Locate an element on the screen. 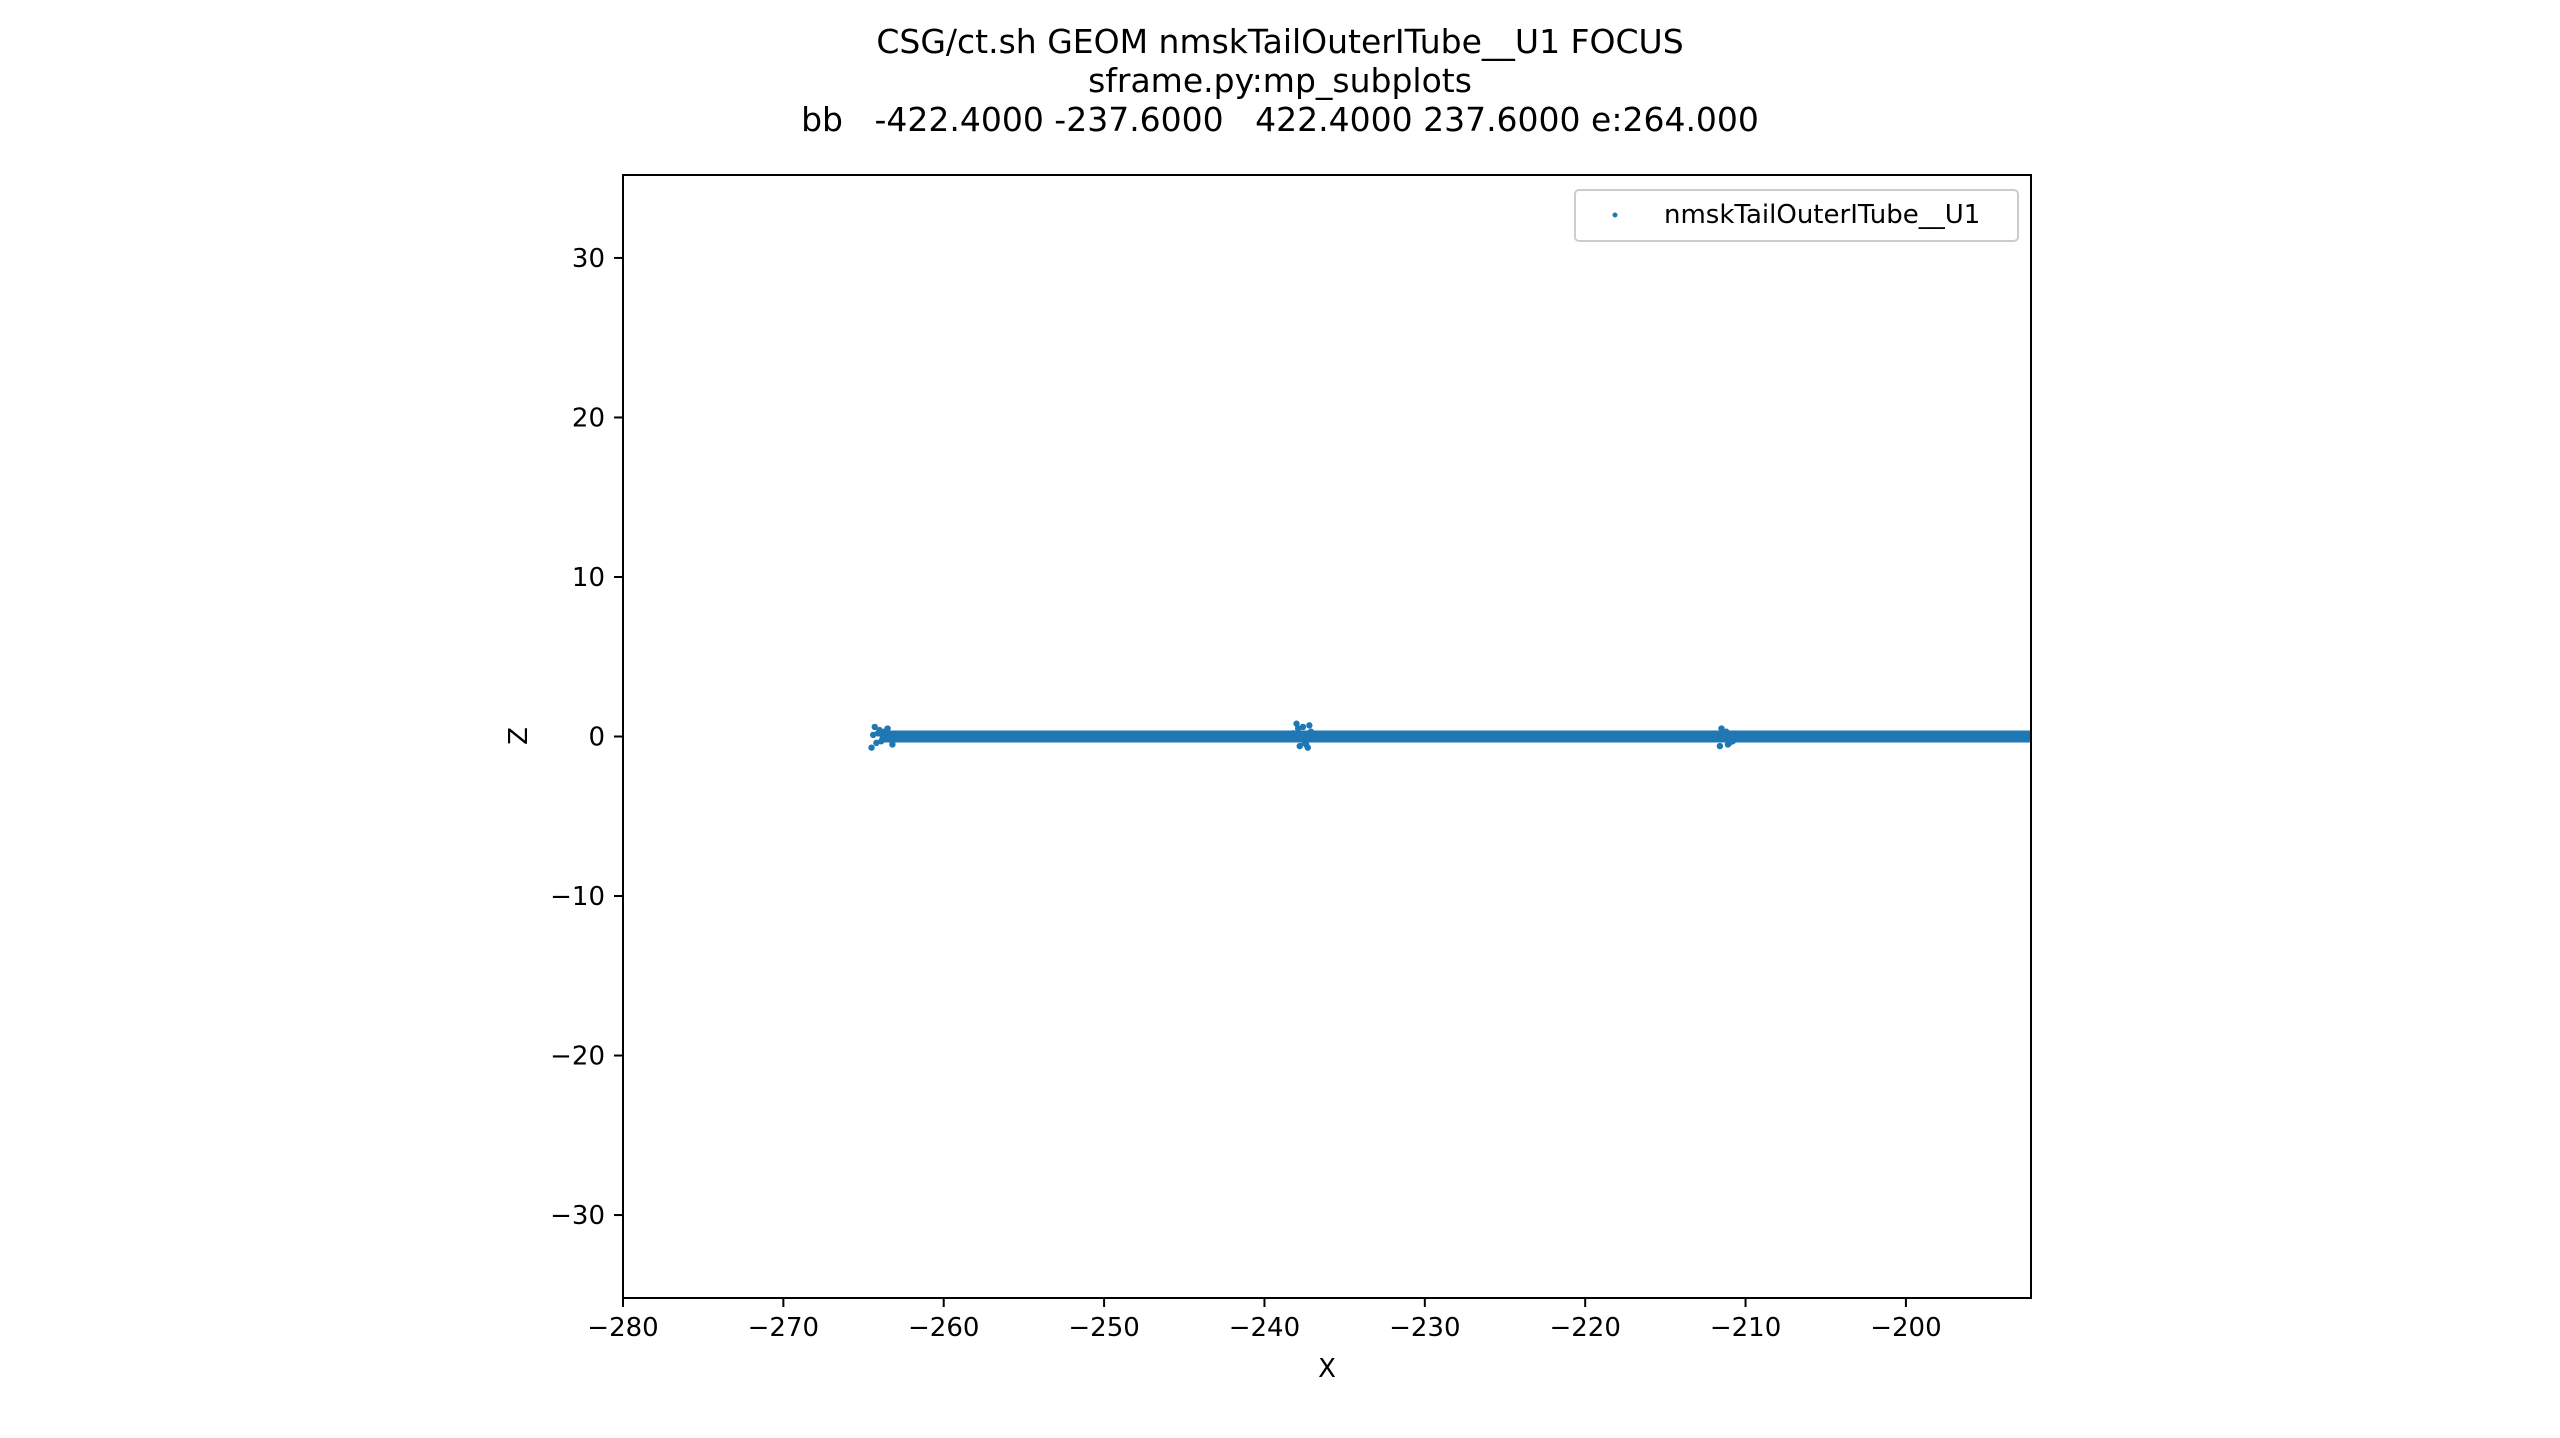 This screenshot has height=1438, width=2560. y-tick-label: −30 is located at coordinates (577, 1216).